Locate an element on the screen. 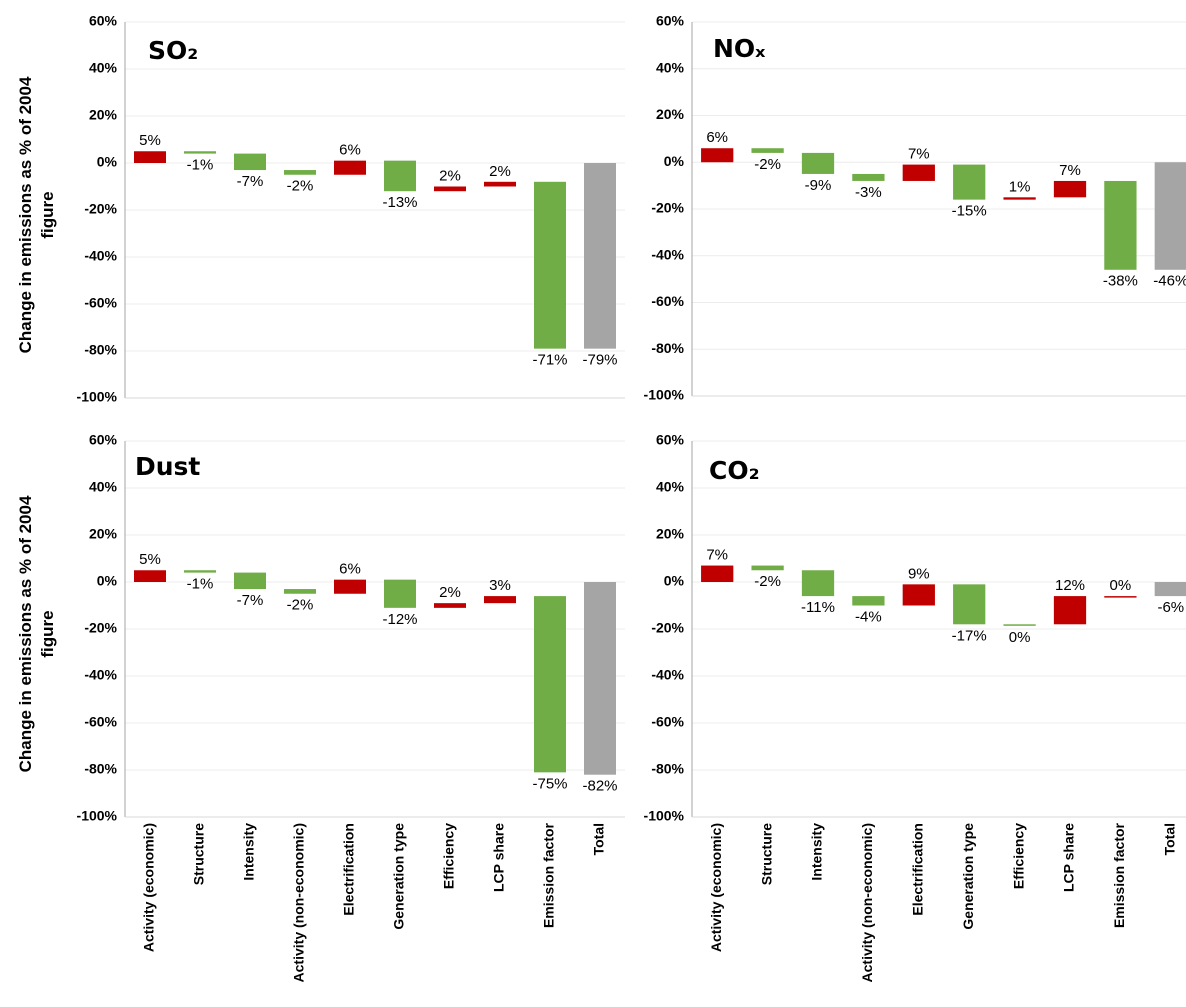 The width and height of the screenshot is (1186, 1007). value-label: -3% is located at coordinates (868, 192).